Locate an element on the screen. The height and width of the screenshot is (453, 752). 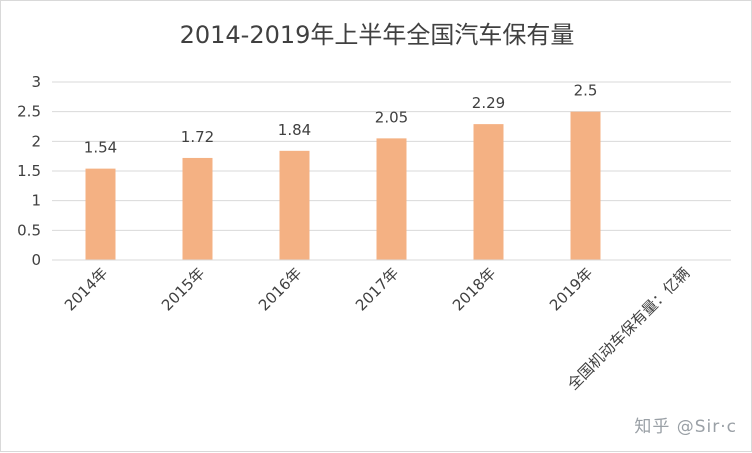
y-tick-label: 2.5 is located at coordinates (29, 112).